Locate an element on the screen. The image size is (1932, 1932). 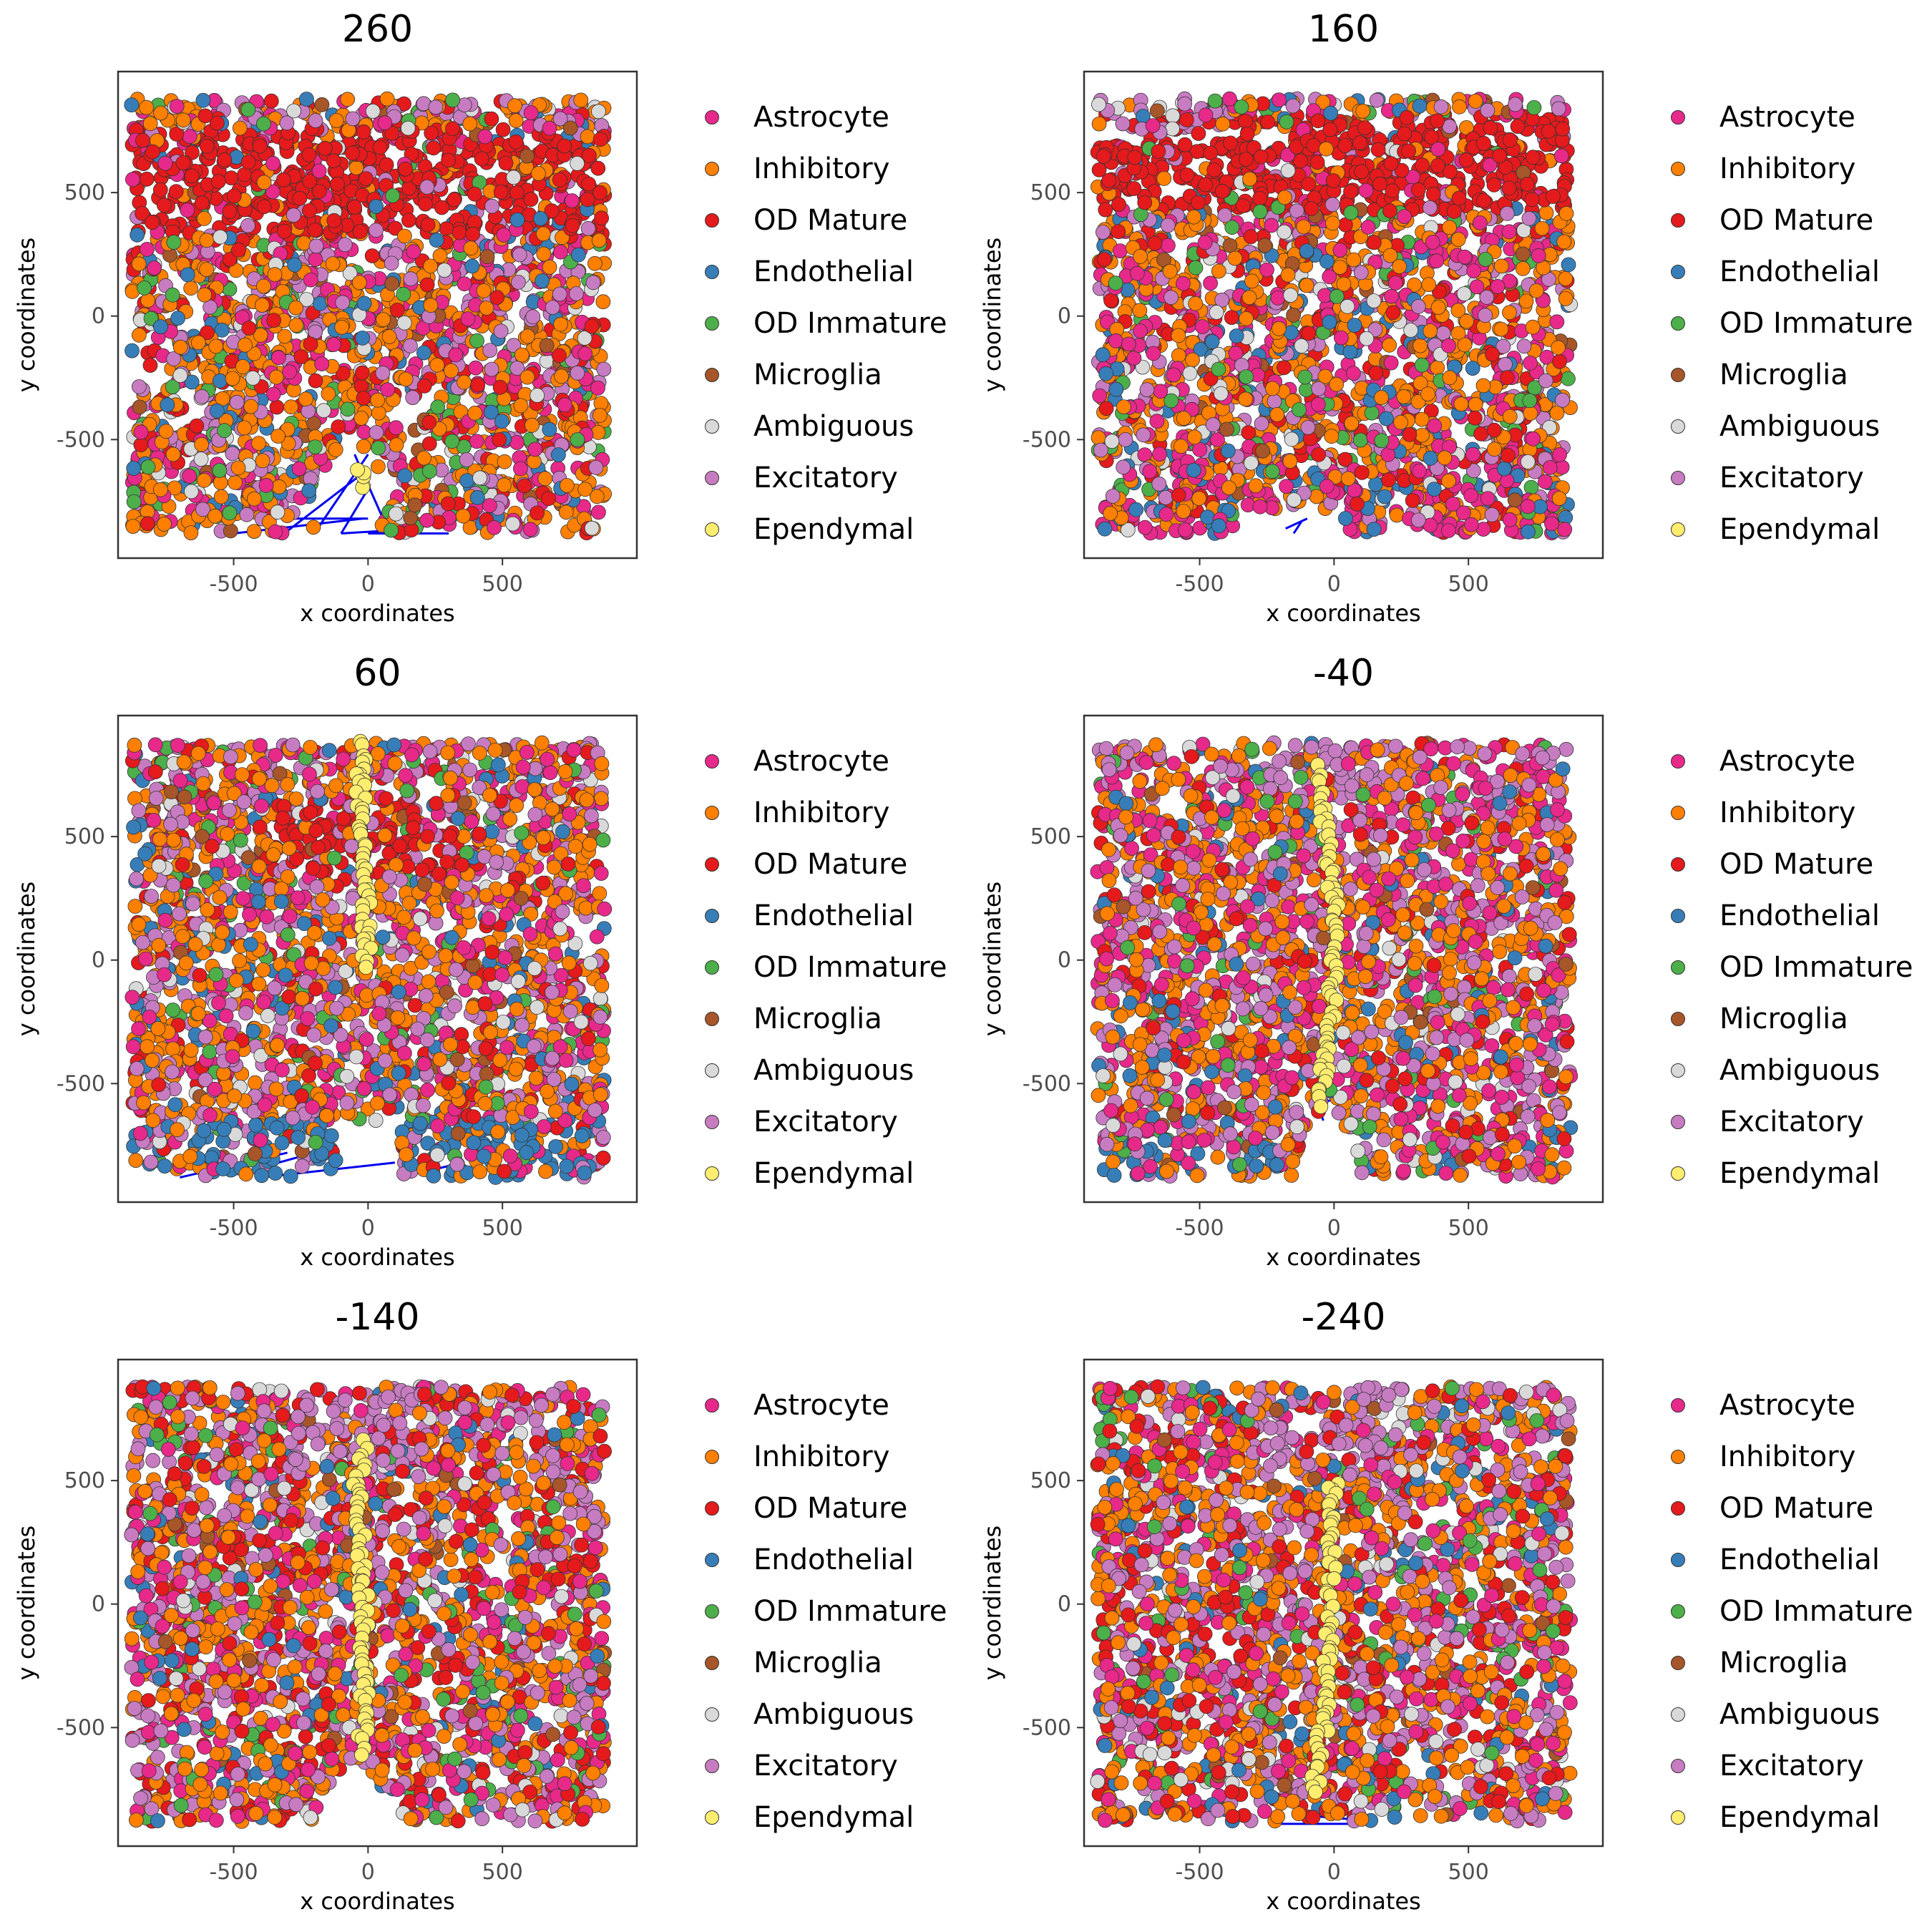
legend-label: Ependymal is located at coordinates (833, 529).